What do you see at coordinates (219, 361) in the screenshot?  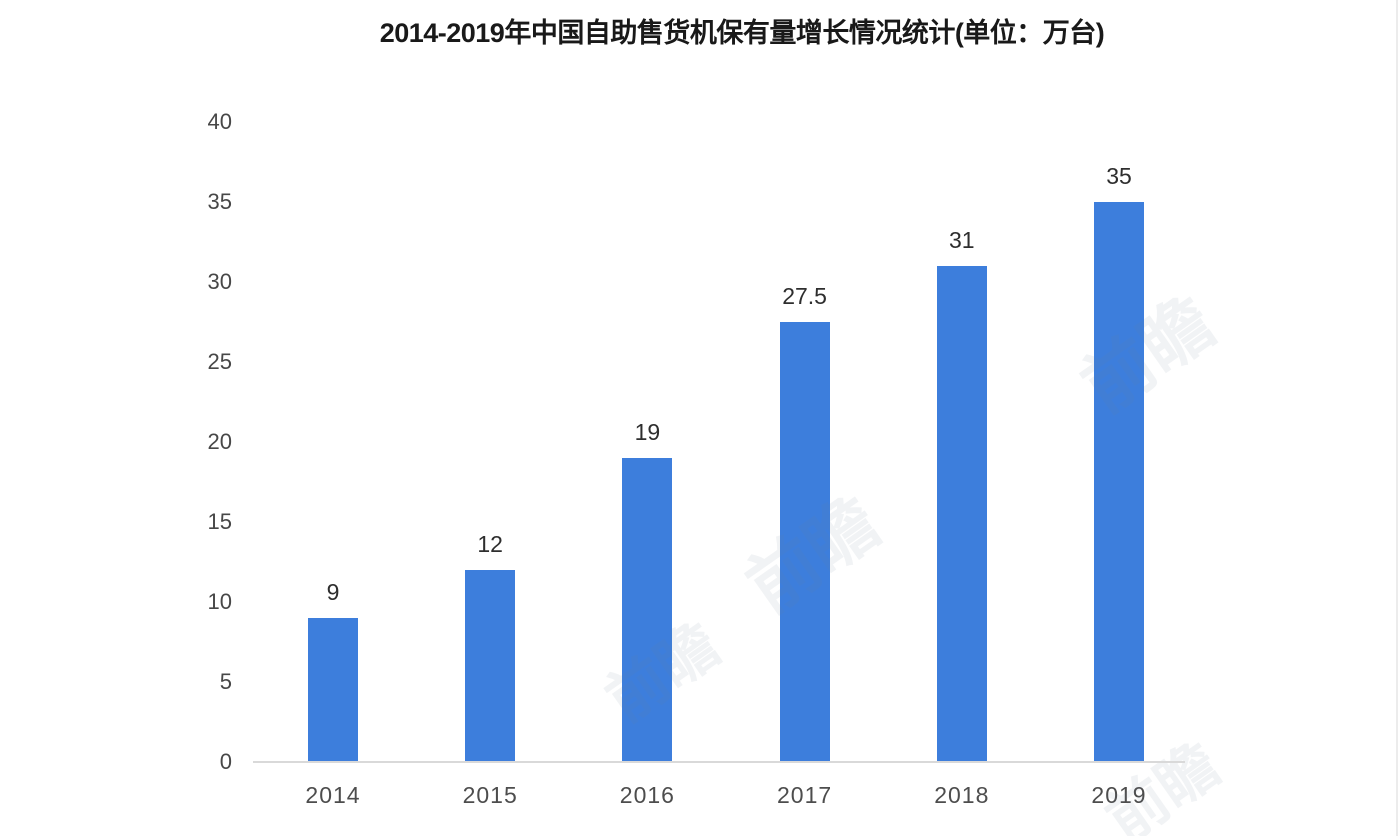 I see `y-axis-tick-label: 25` at bounding box center [219, 361].